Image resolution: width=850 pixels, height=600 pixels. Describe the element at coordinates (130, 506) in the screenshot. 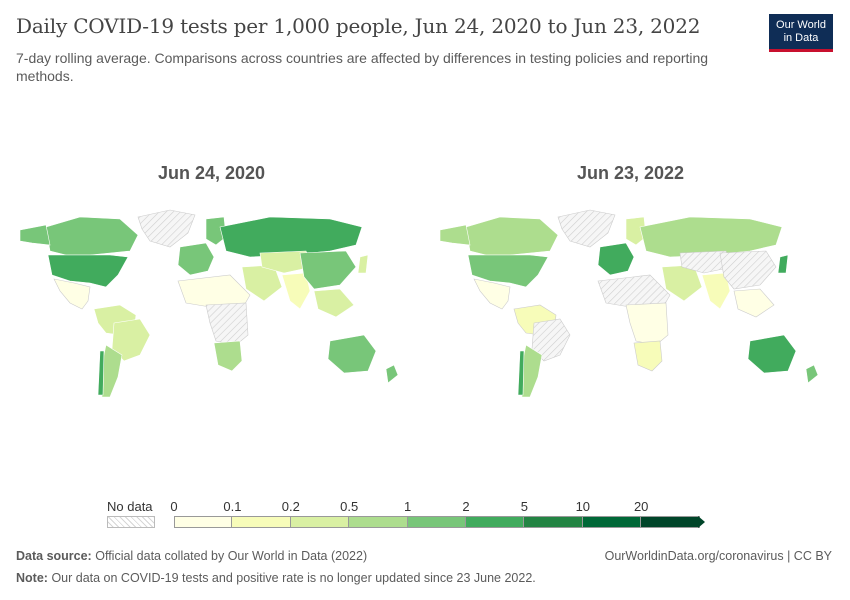

I see `legend-nodata-label: No data` at that location.